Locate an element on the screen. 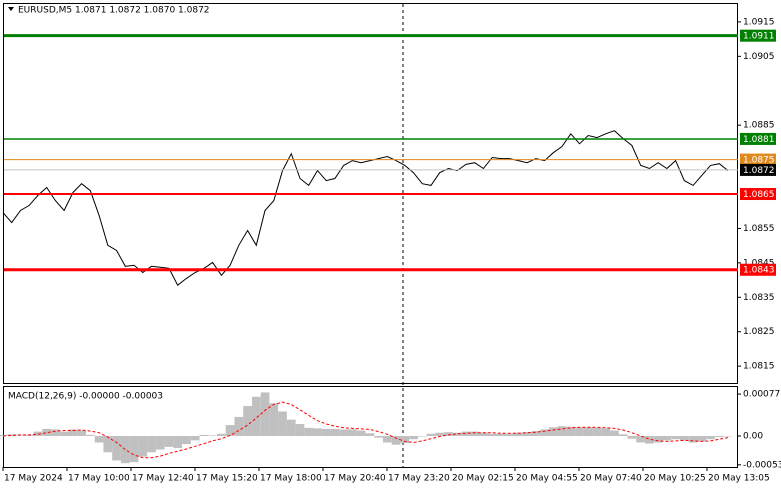  x-tick-label: 17 May 20:40 is located at coordinates (355, 479).